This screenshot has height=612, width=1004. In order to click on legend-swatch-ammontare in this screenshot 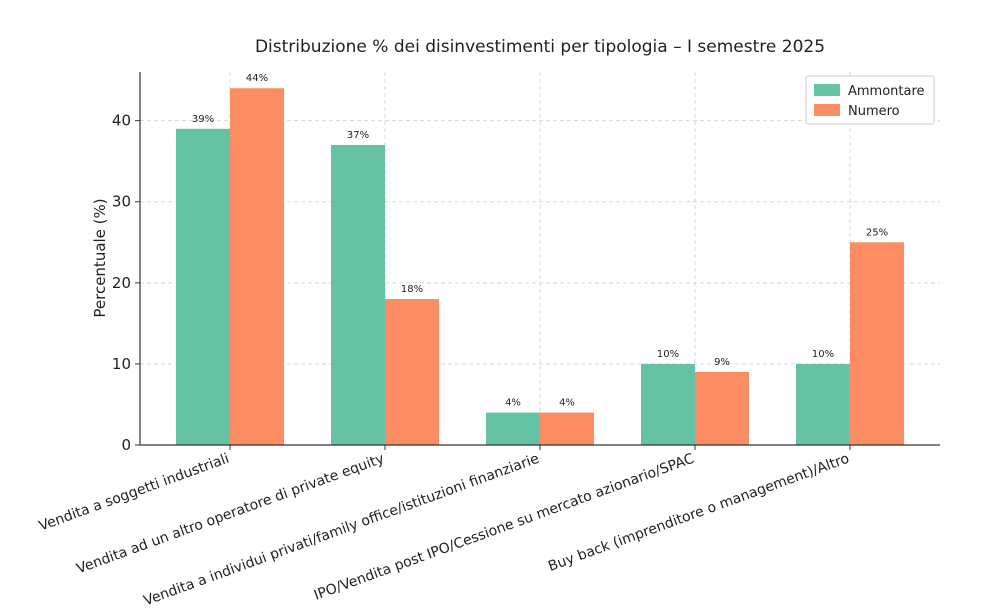, I will do `click(827, 90)`.